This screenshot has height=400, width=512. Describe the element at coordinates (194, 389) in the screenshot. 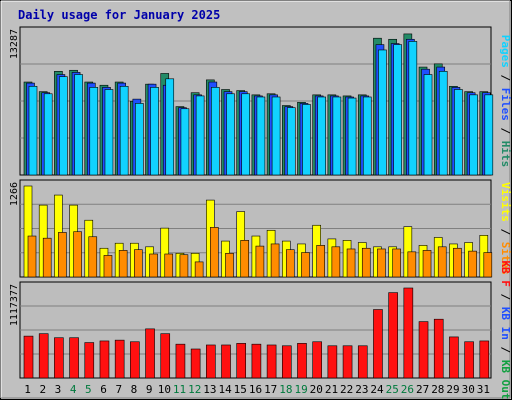

I see `day-label-12: 12` at that location.